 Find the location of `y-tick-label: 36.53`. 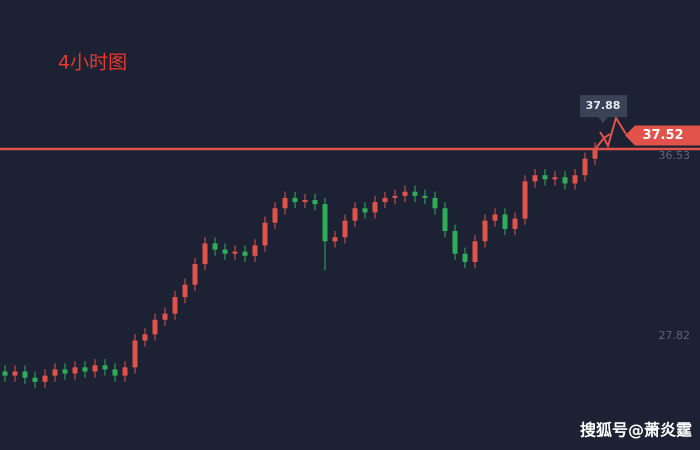

y-tick-label: 36.53 is located at coordinates (675, 155).